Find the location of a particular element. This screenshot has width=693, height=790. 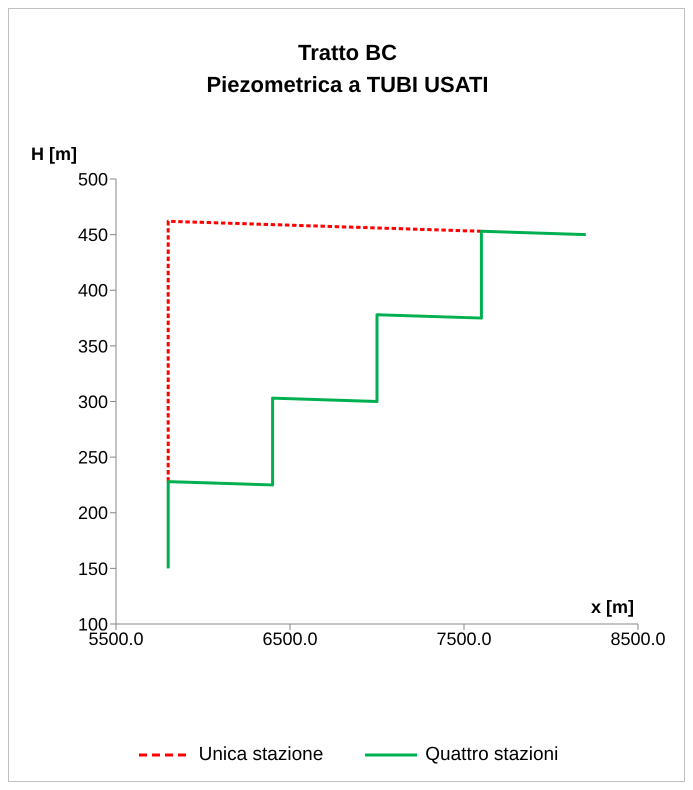

x-tick-label: 6500.0 is located at coordinates (290, 638).